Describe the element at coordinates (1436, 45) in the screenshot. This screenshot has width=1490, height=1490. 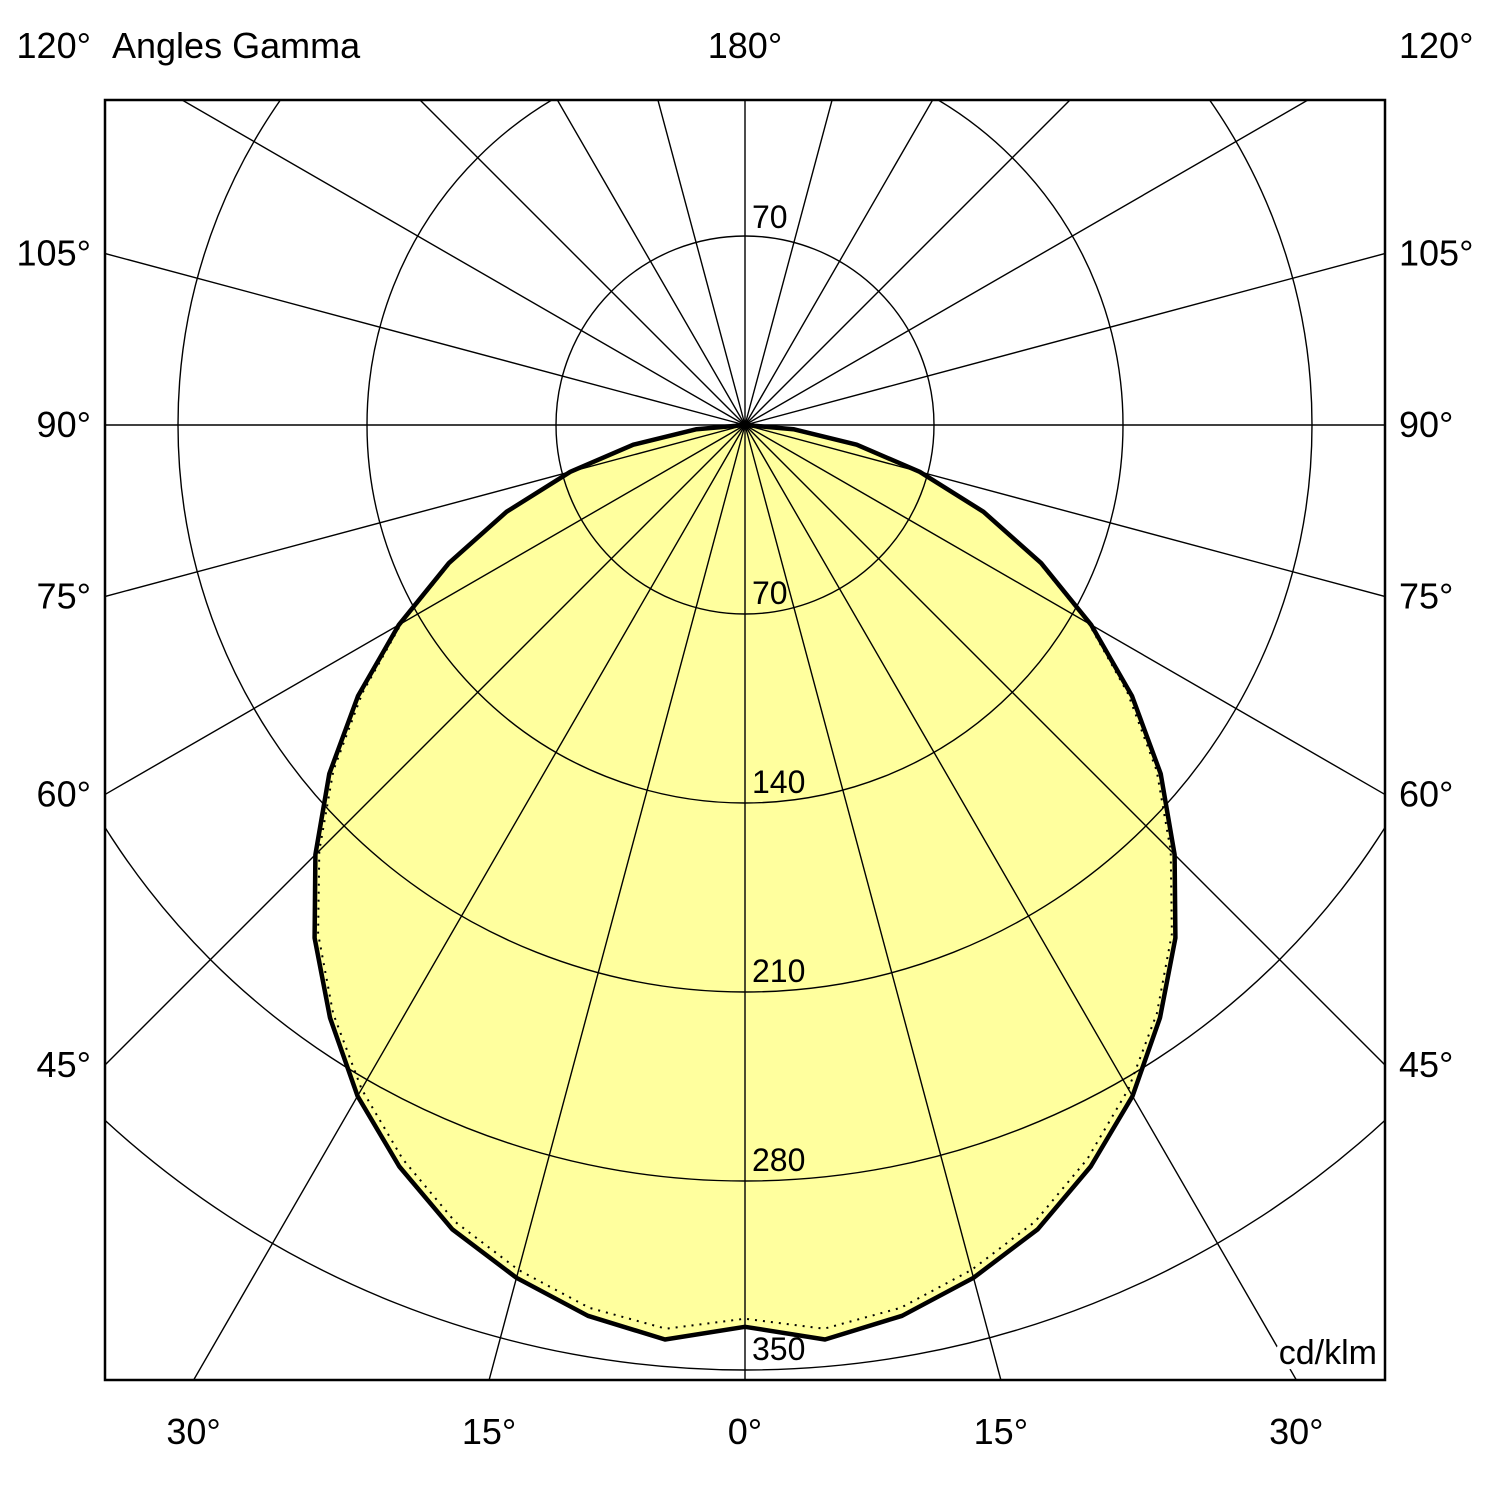
I see `angle-label-corner-right: 120°` at that location.